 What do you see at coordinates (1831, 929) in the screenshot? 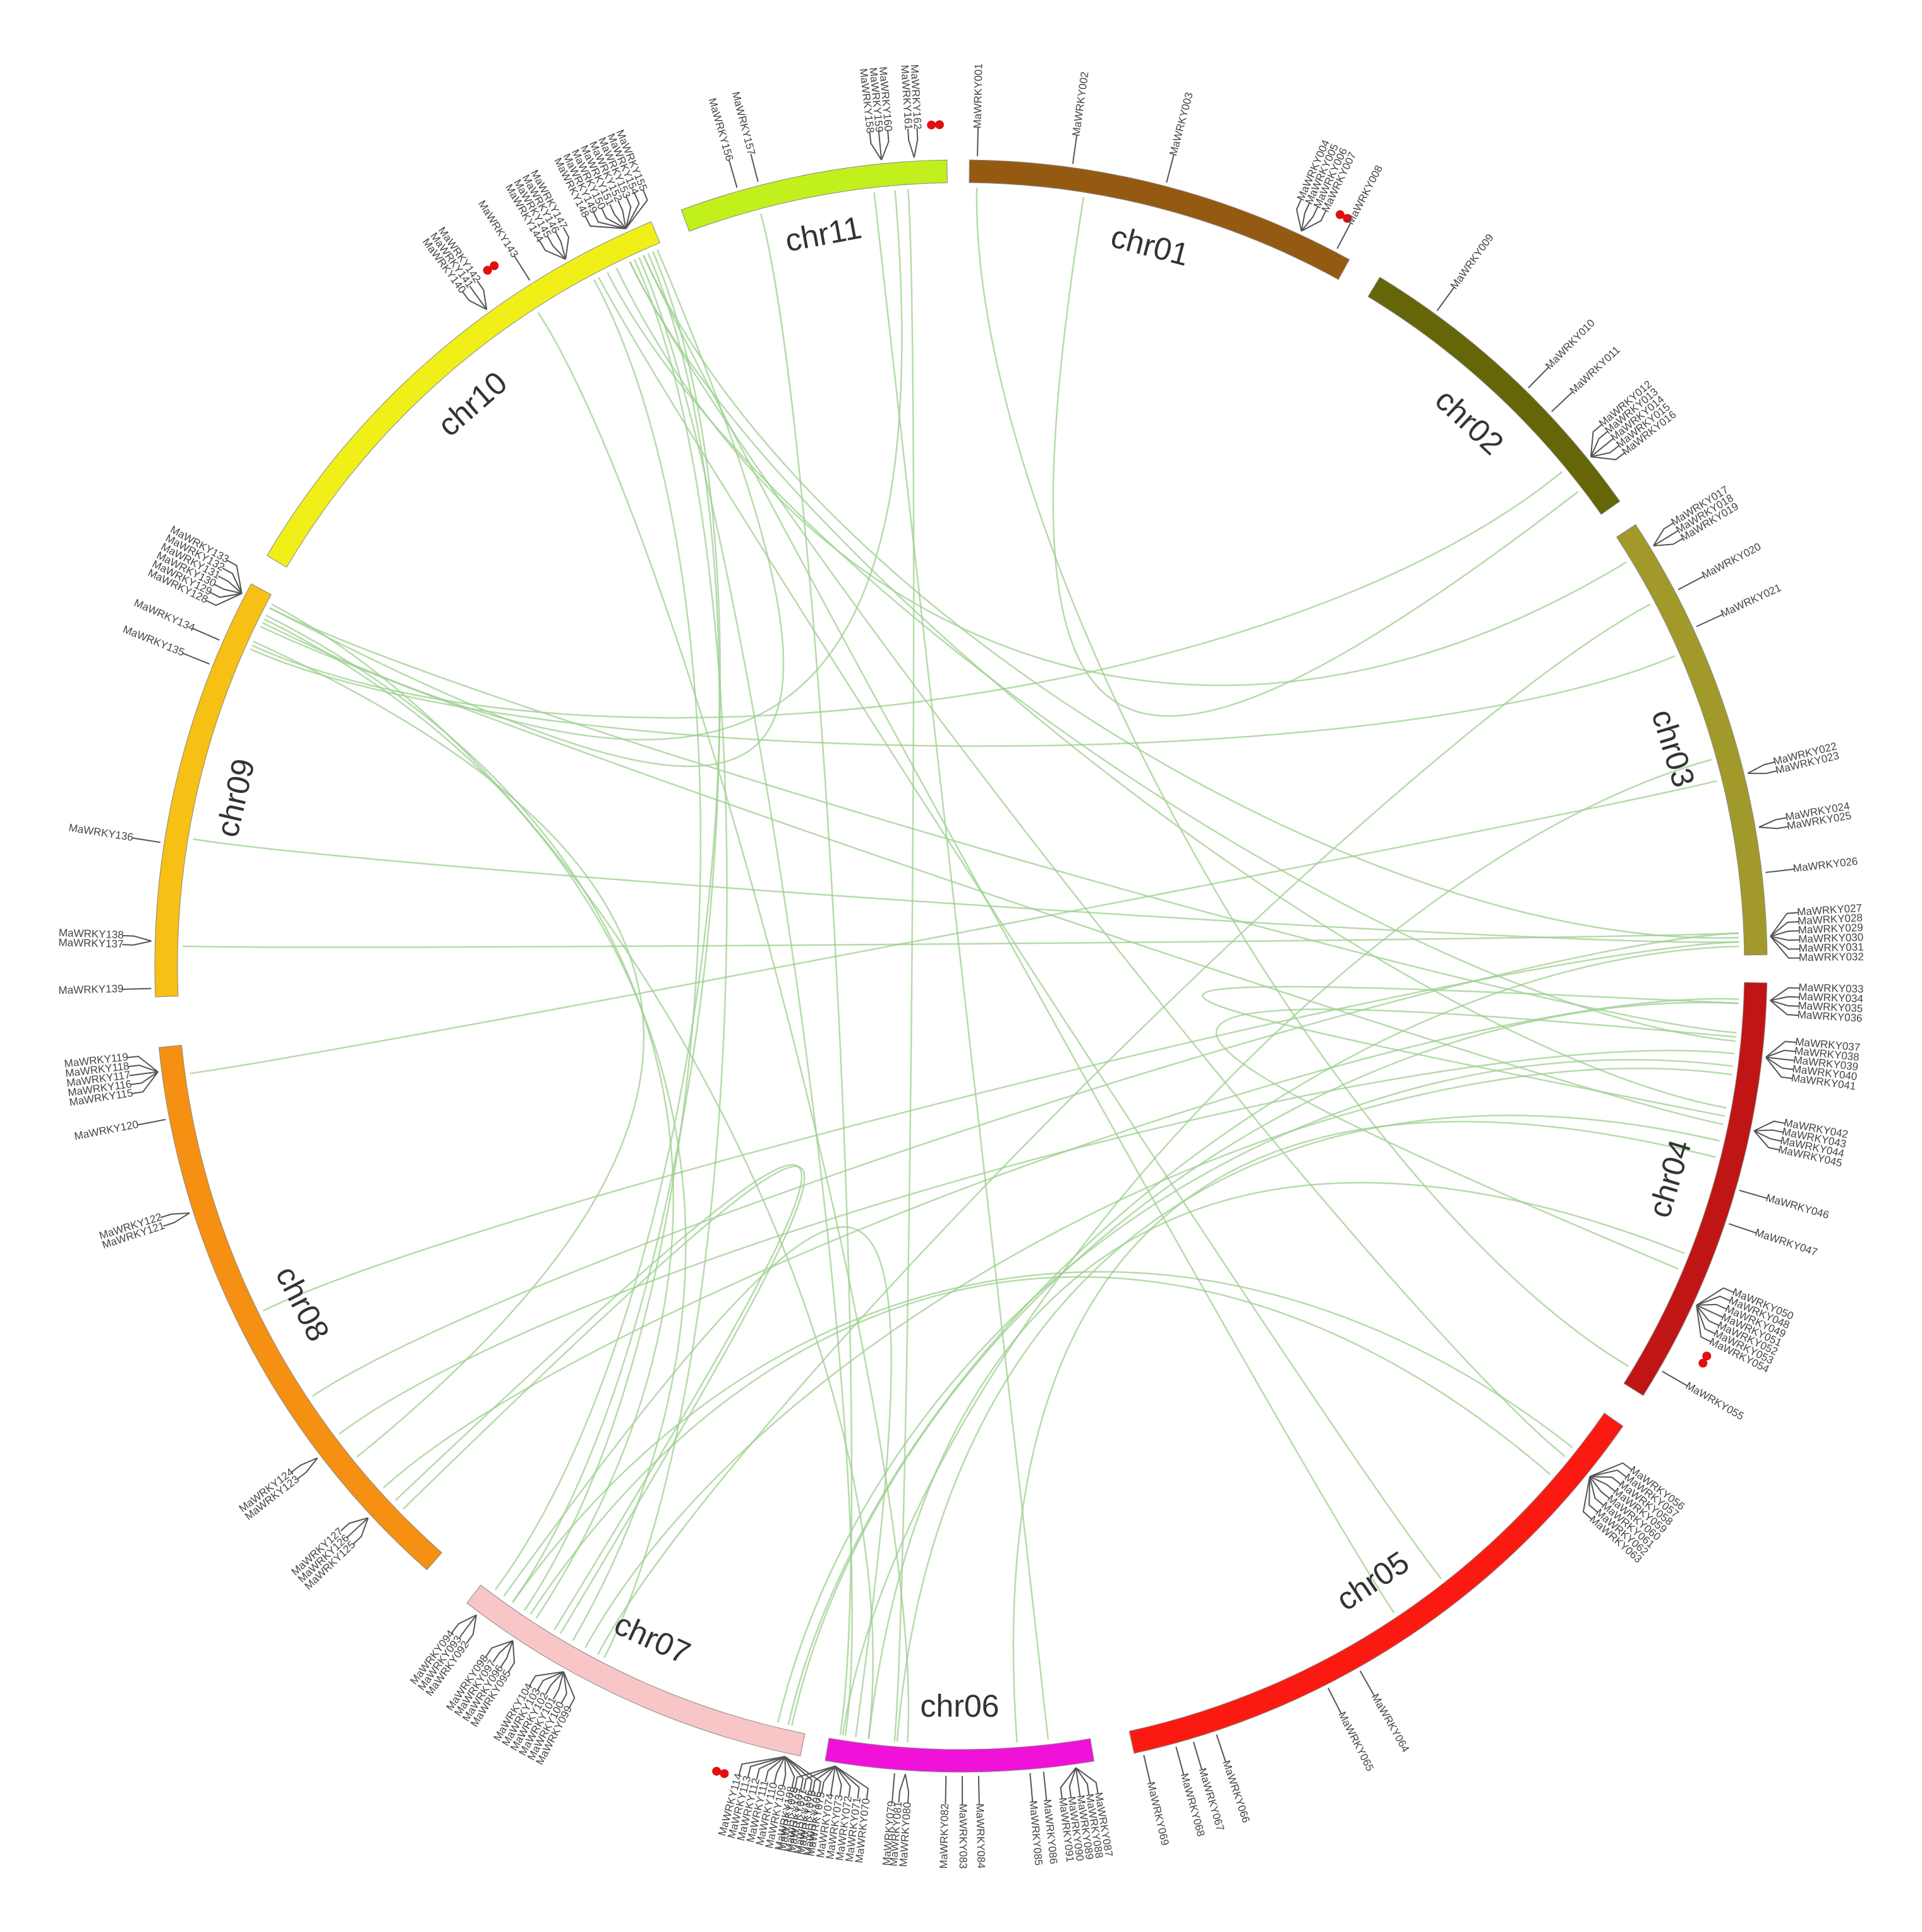
I see `gene-label: MaWRKY029` at bounding box center [1831, 929].